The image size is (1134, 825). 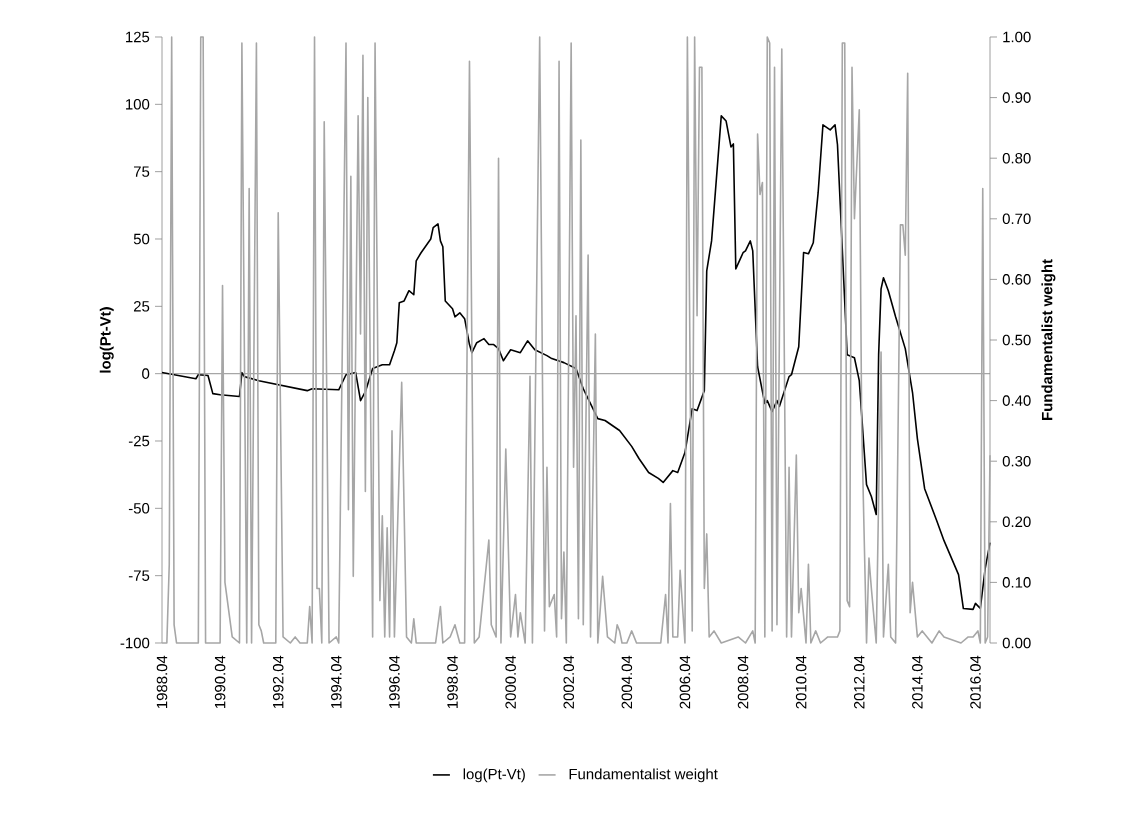 I want to click on x-tick-label: 2010.04, so click(x=801, y=682).